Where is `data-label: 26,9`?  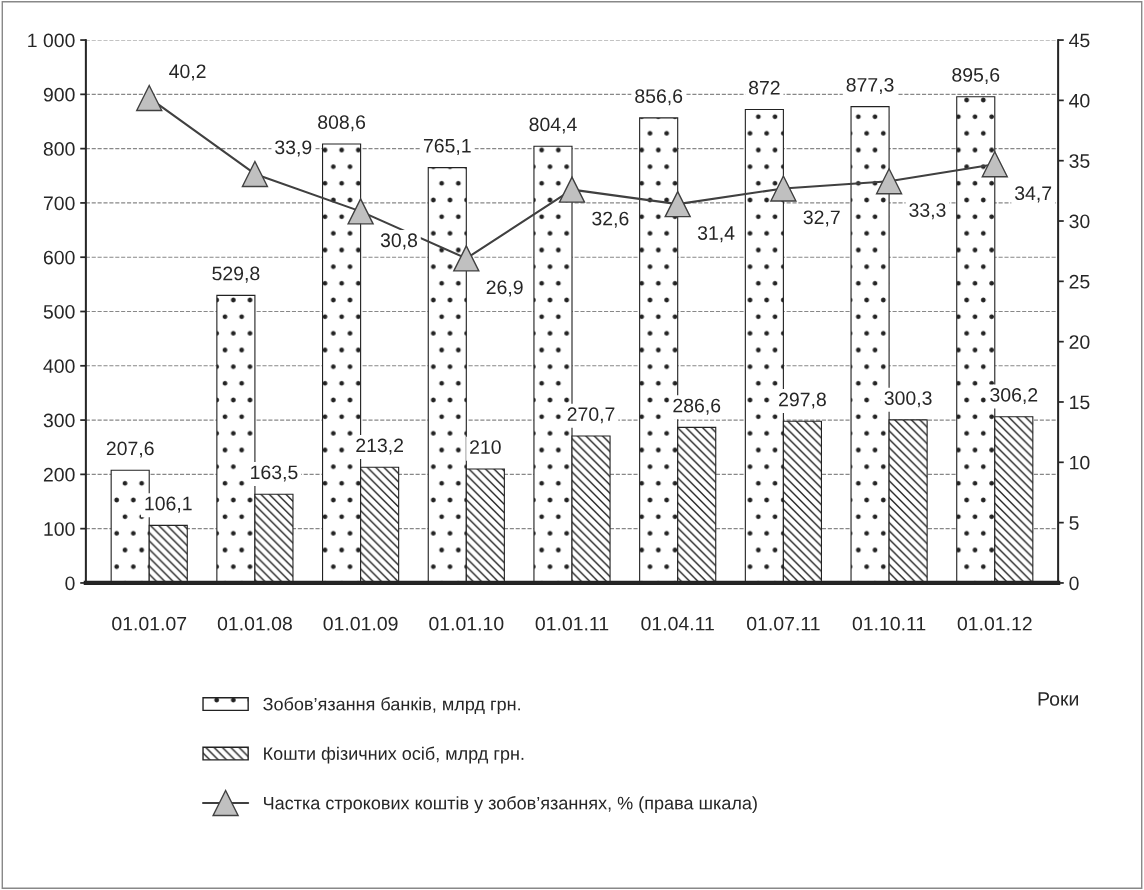 data-label: 26,9 is located at coordinates (504, 288).